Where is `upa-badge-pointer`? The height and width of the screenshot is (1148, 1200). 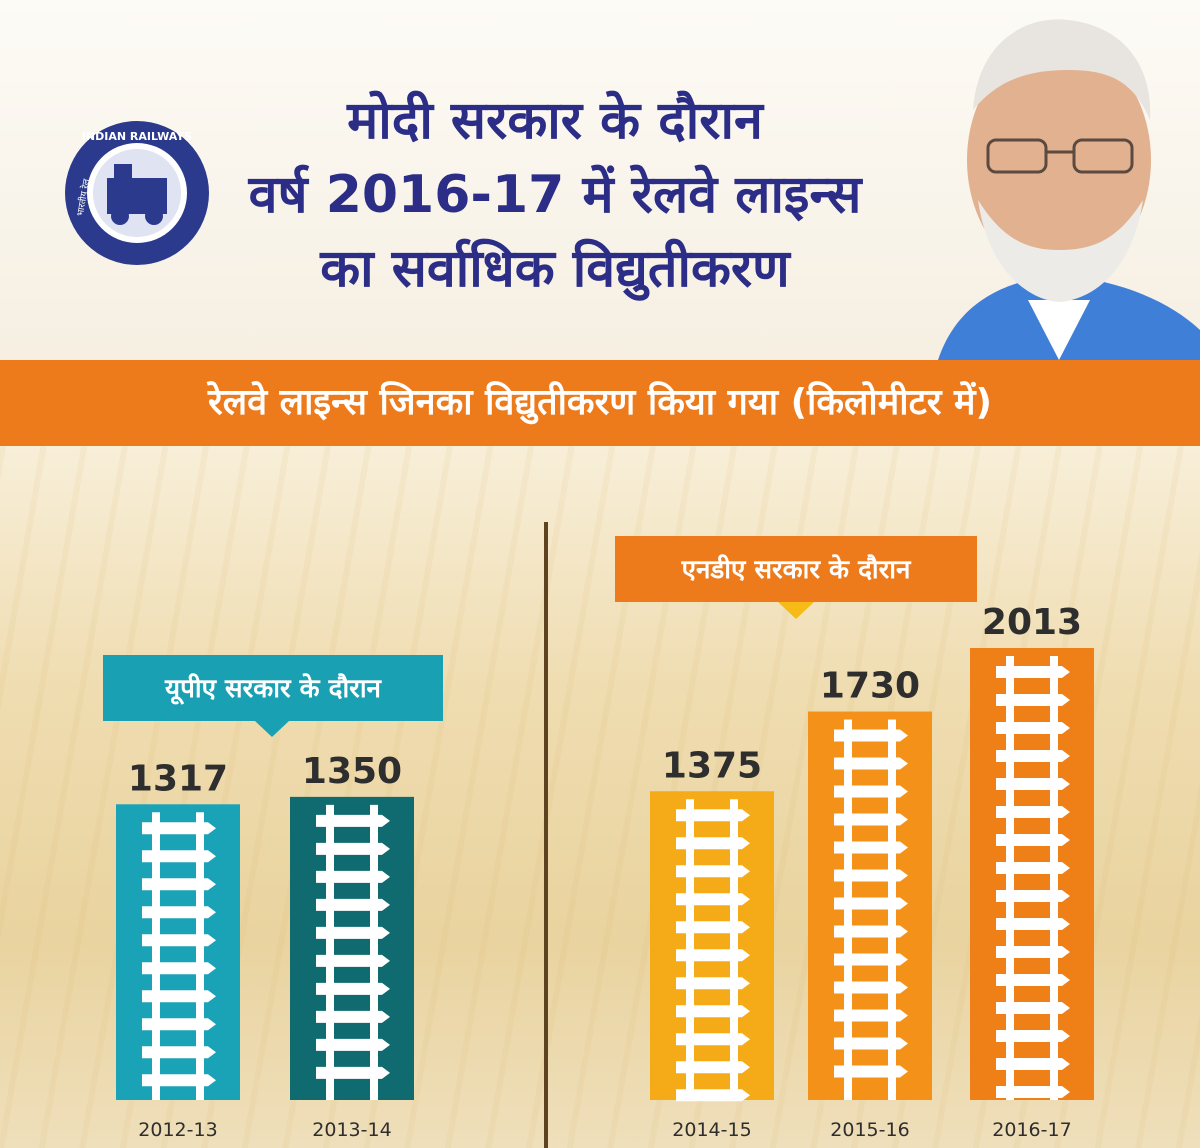
upa-badge-pointer is located at coordinates (272, 729).